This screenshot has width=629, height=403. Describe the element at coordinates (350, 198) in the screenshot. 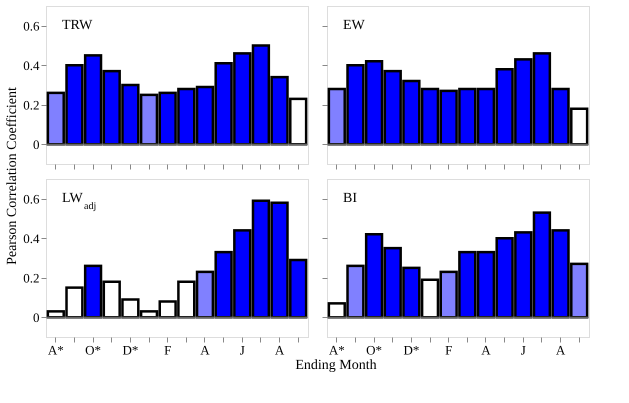

I see `text: BI` at that location.